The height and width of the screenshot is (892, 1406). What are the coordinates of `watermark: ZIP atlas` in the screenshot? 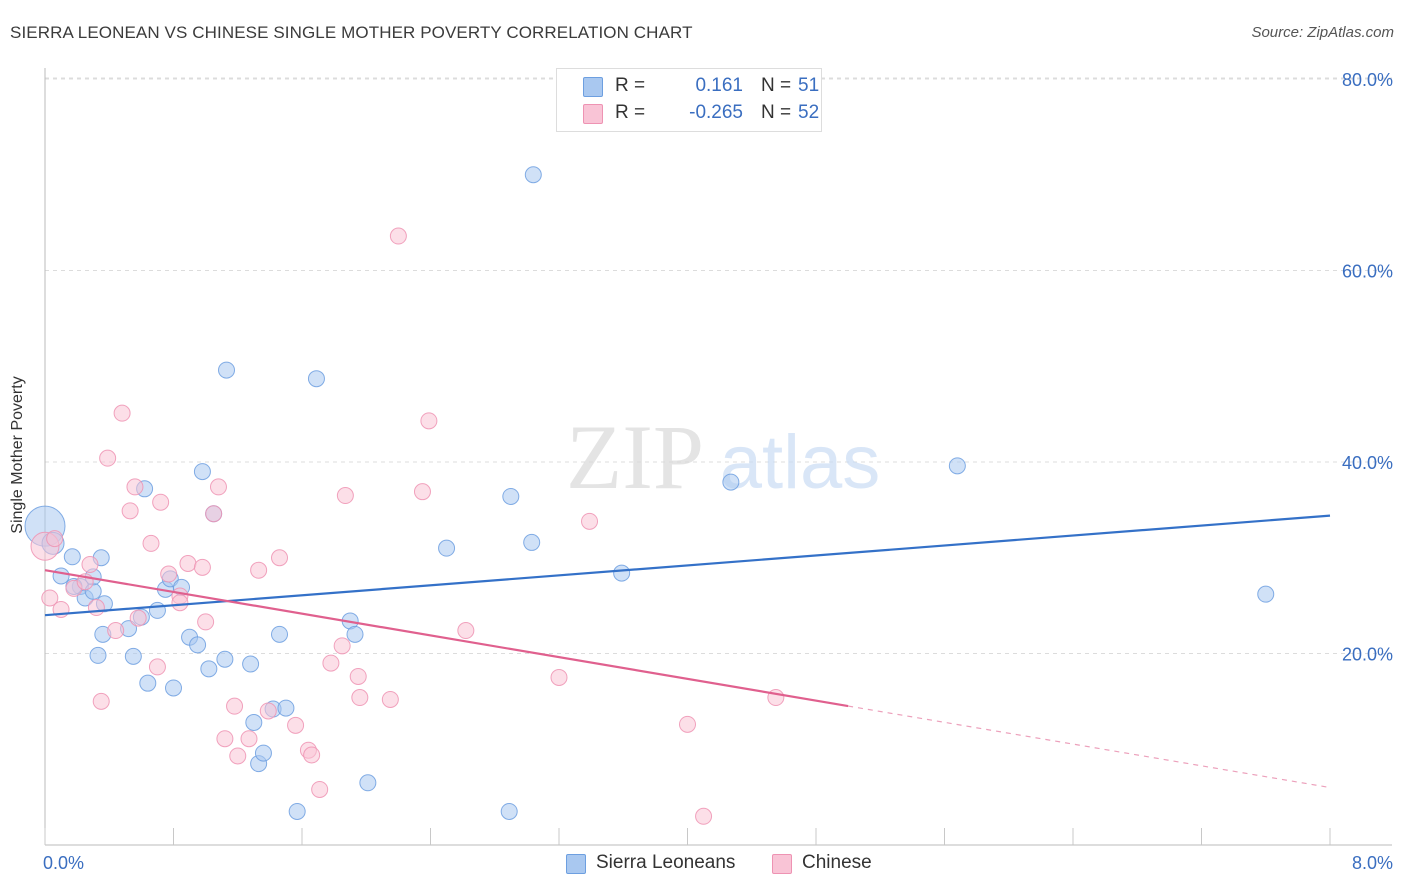 It's located at (723, 457).